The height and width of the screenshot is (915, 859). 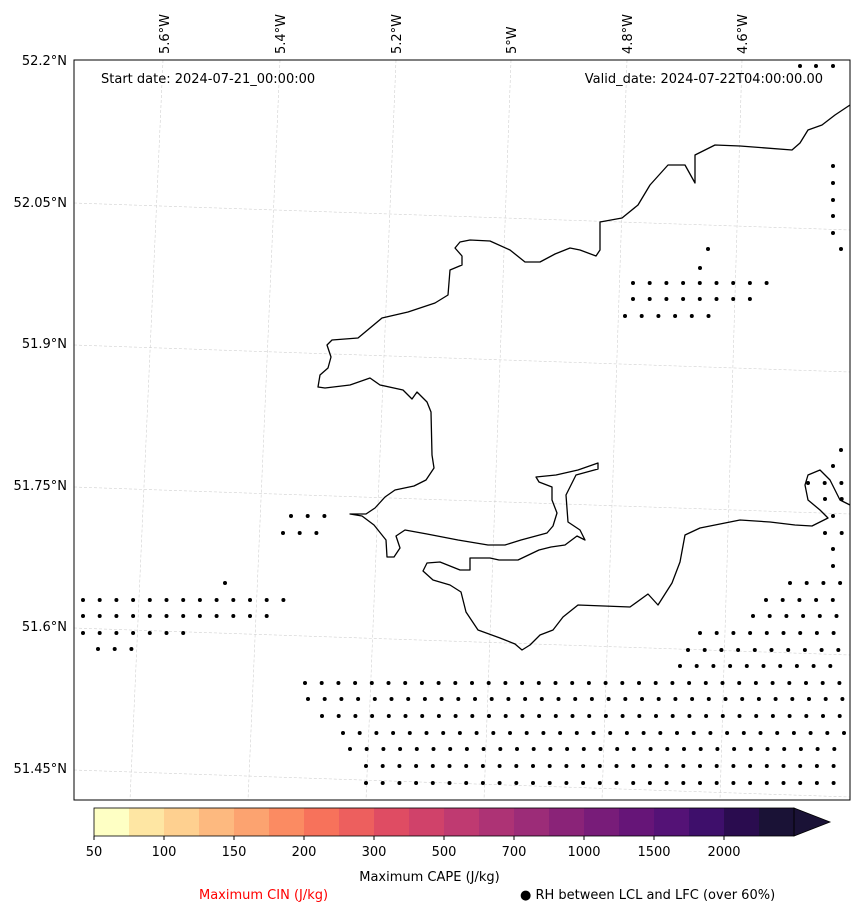 I want to click on colorbar-tick-label: 2000, so click(x=724, y=852).